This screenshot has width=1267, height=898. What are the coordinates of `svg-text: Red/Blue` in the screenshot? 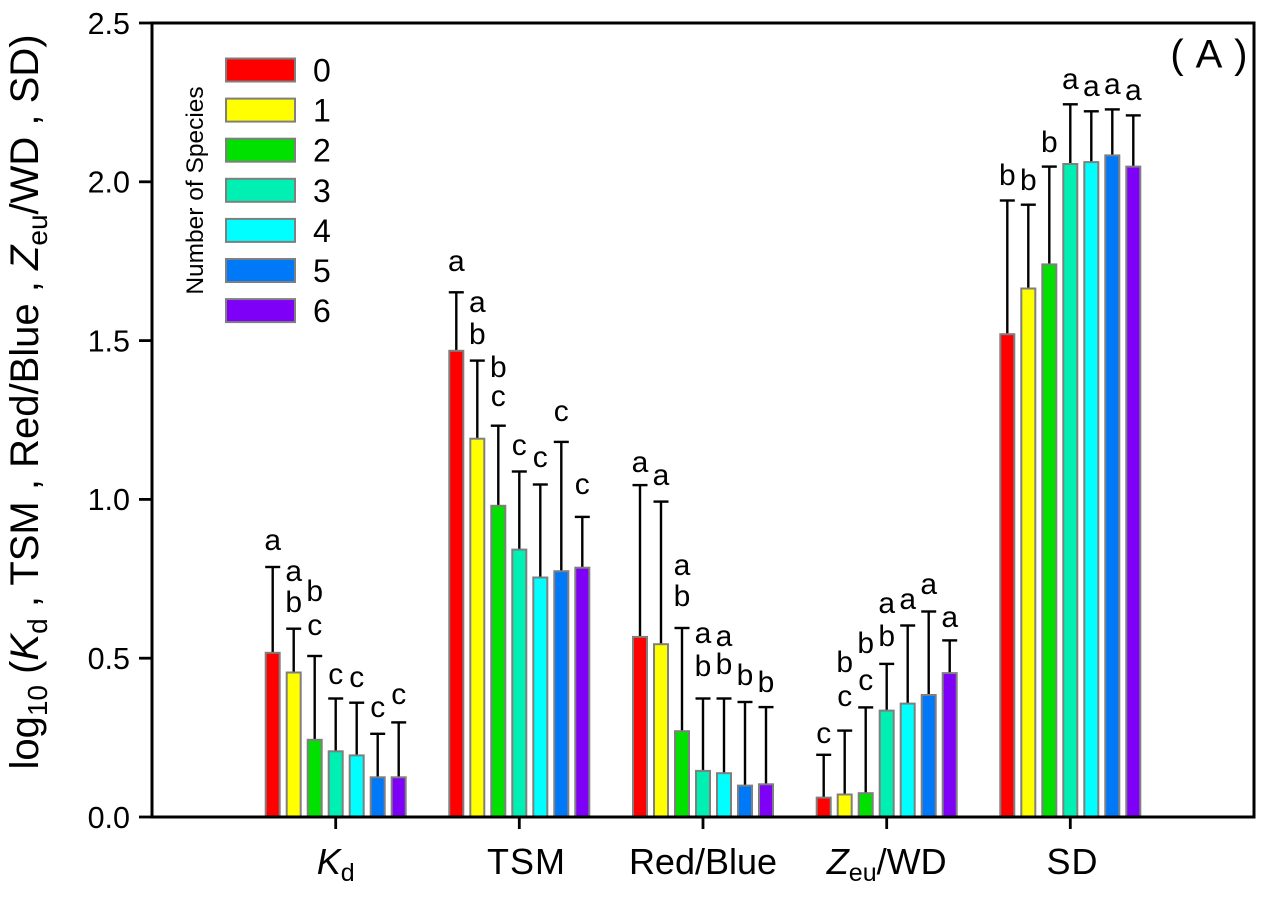 It's located at (703, 861).